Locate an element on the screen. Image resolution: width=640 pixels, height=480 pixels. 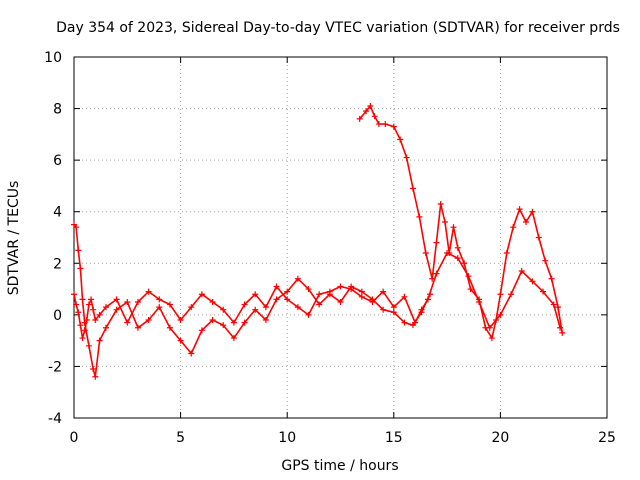
y-tick-label: 0 is located at coordinates (57, 316).